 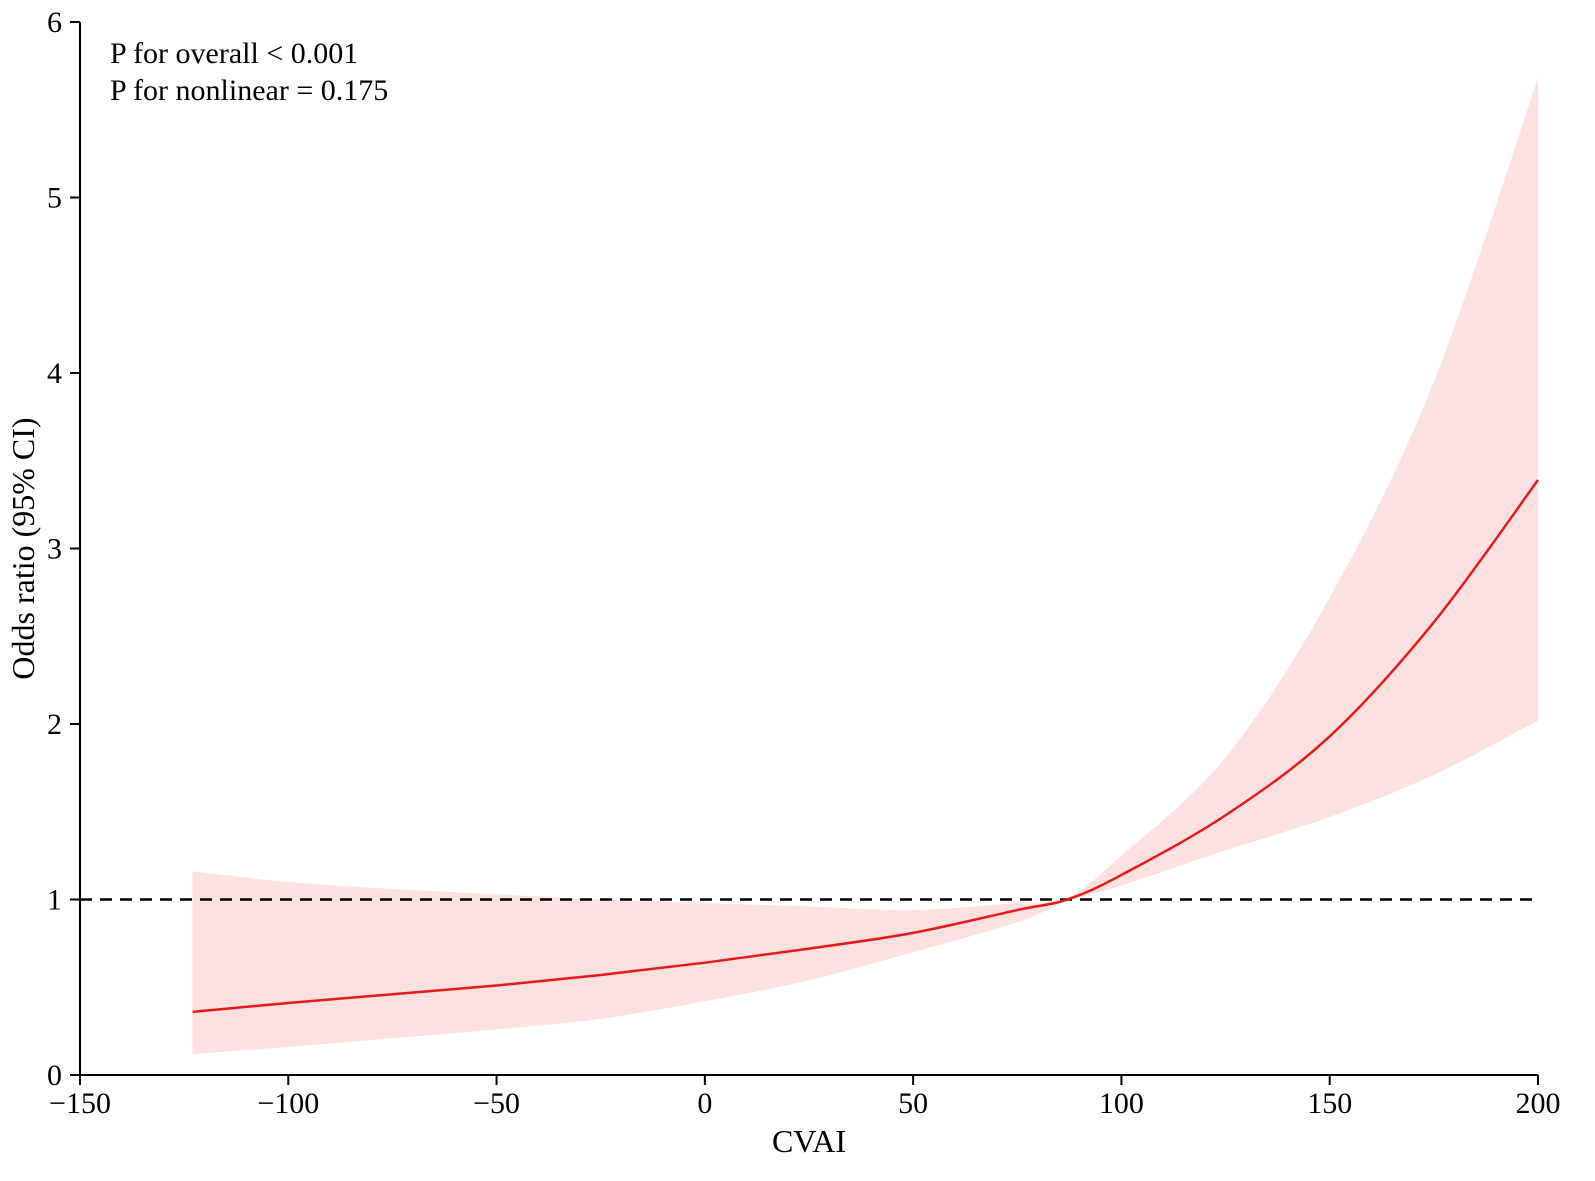 I want to click on p-nonlinear-annotation: P for nonlinear = 0.175, so click(x=249, y=90).